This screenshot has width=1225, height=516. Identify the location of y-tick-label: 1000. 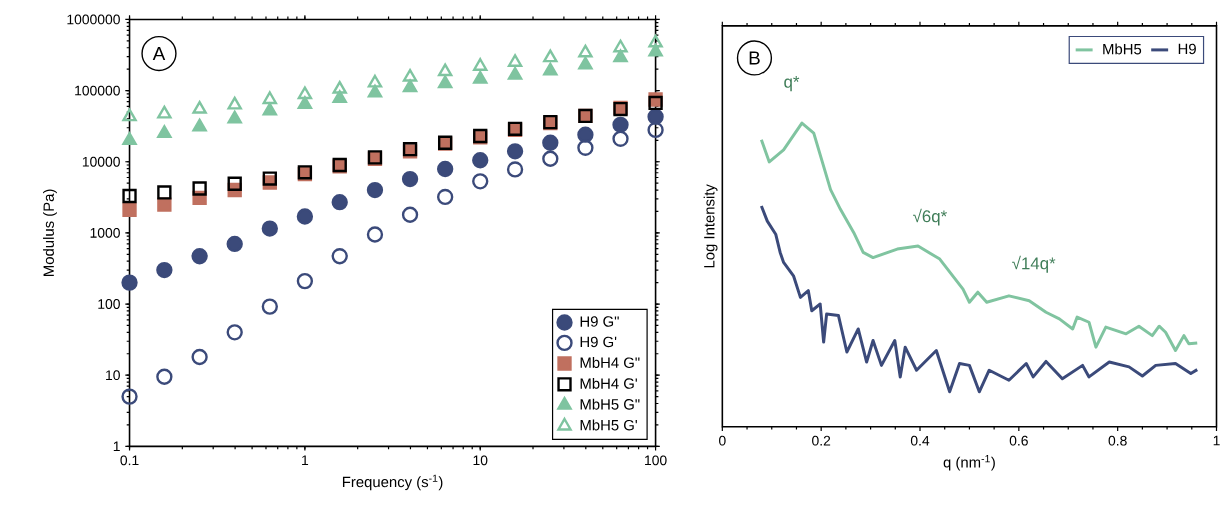
(105, 232).